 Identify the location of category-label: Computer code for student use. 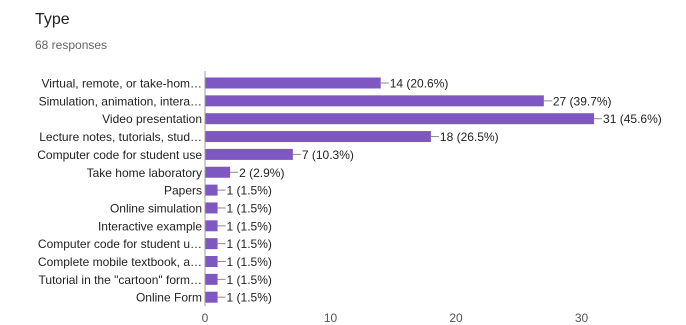
(119, 155).